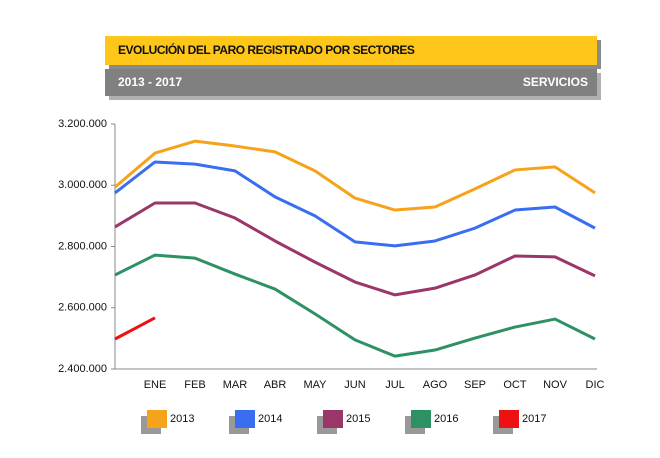 This screenshot has width=660, height=458. Describe the element at coordinates (435, 385) in the screenshot. I see `x-tick-label: AGO` at that location.